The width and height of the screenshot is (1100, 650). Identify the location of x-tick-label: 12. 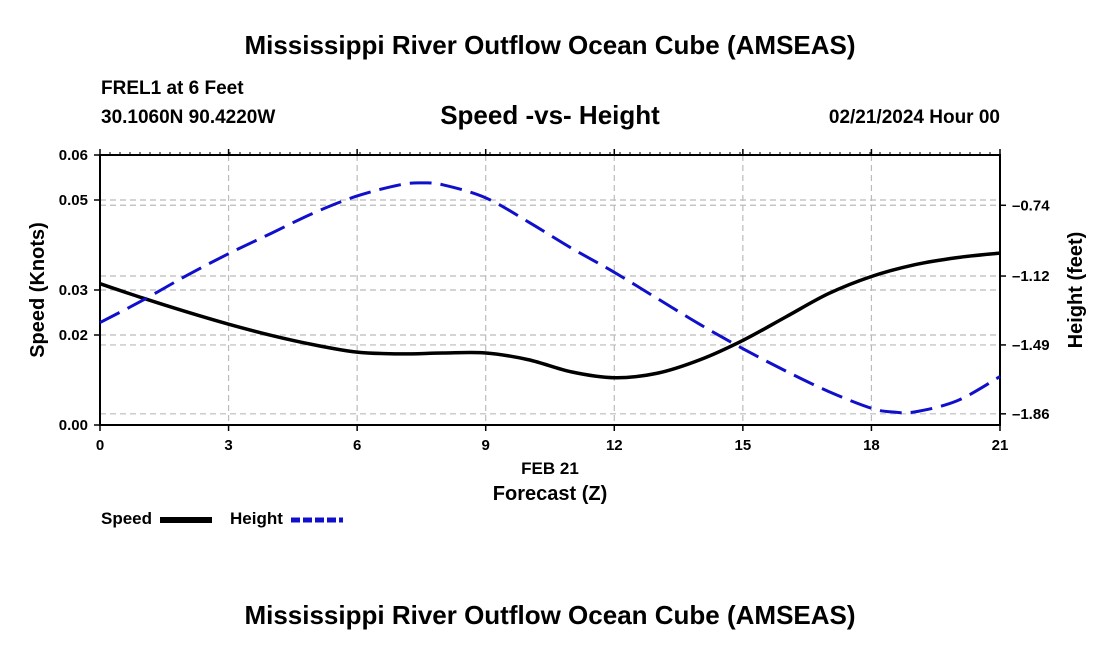
(614, 445).